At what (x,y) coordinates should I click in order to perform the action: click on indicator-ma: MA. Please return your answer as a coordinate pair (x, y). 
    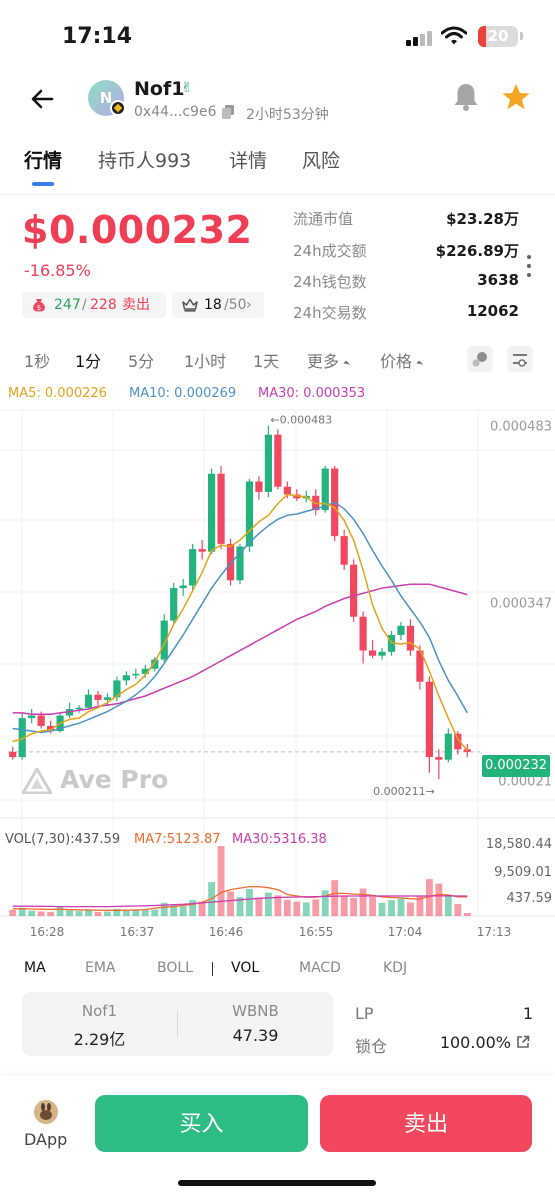
    Looking at the image, I should click on (35, 968).